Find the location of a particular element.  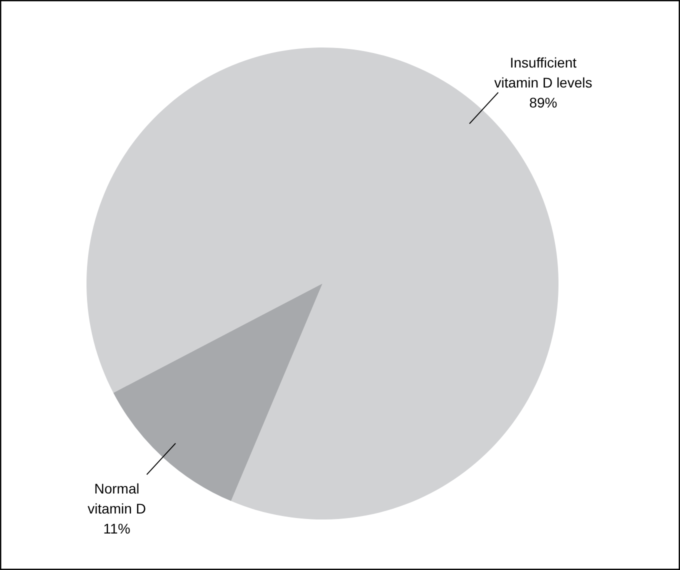

slice-label: Normal vitamin D is located at coordinates (117, 498).